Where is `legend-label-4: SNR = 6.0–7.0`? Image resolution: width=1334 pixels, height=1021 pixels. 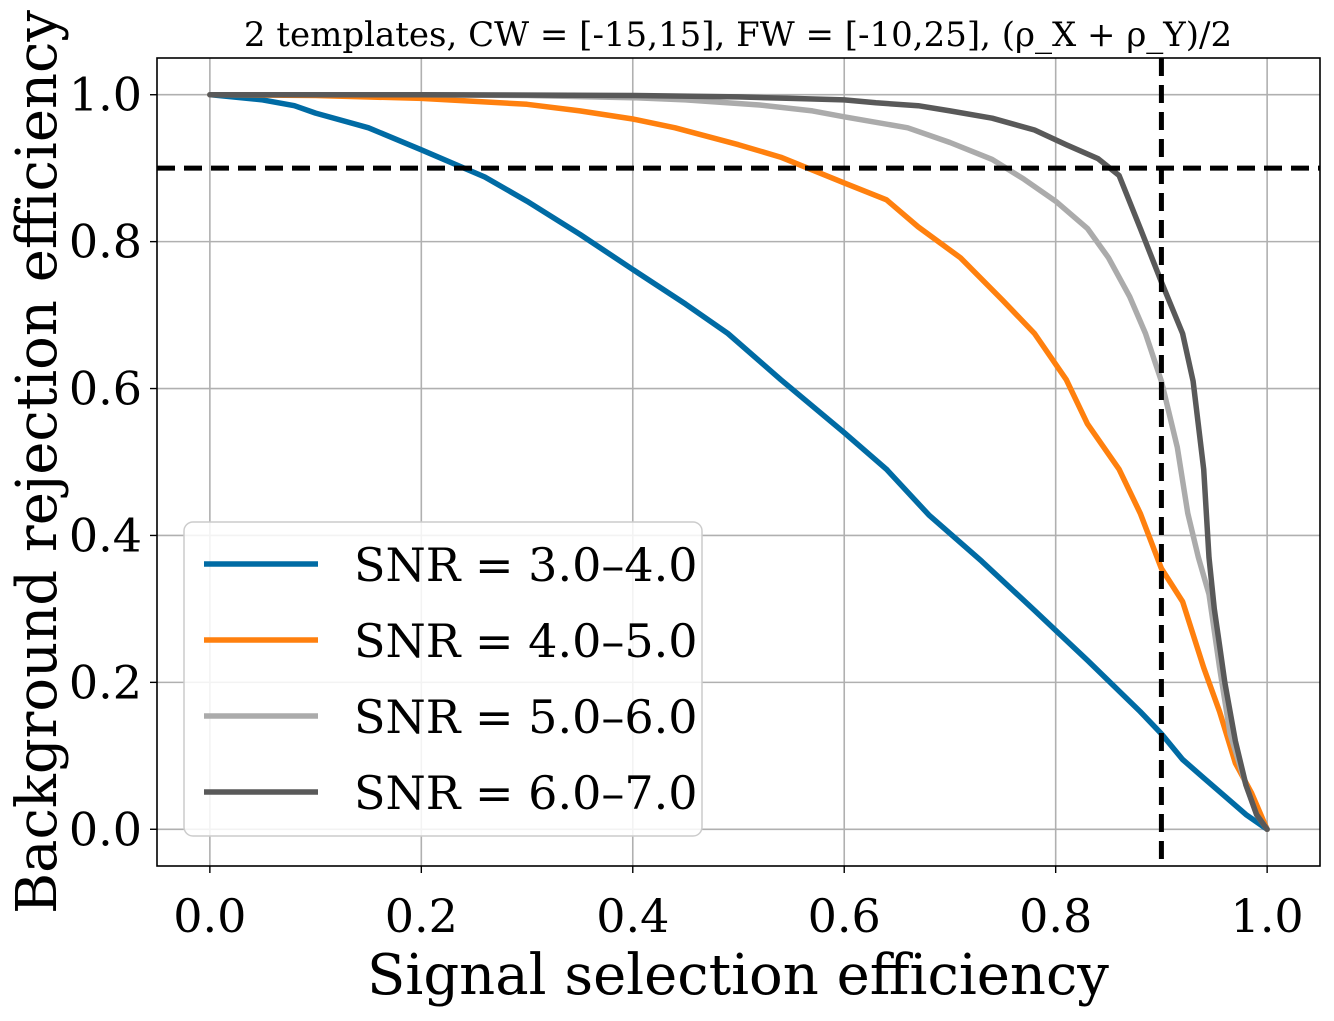 legend-label-4: SNR = 6.0–7.0 is located at coordinates (526, 793).